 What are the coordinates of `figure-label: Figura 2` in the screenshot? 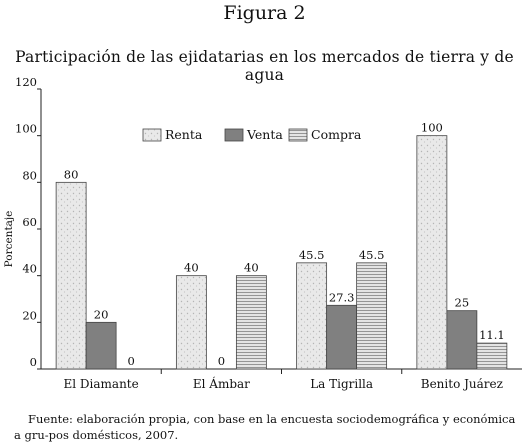 It's located at (264, 13).